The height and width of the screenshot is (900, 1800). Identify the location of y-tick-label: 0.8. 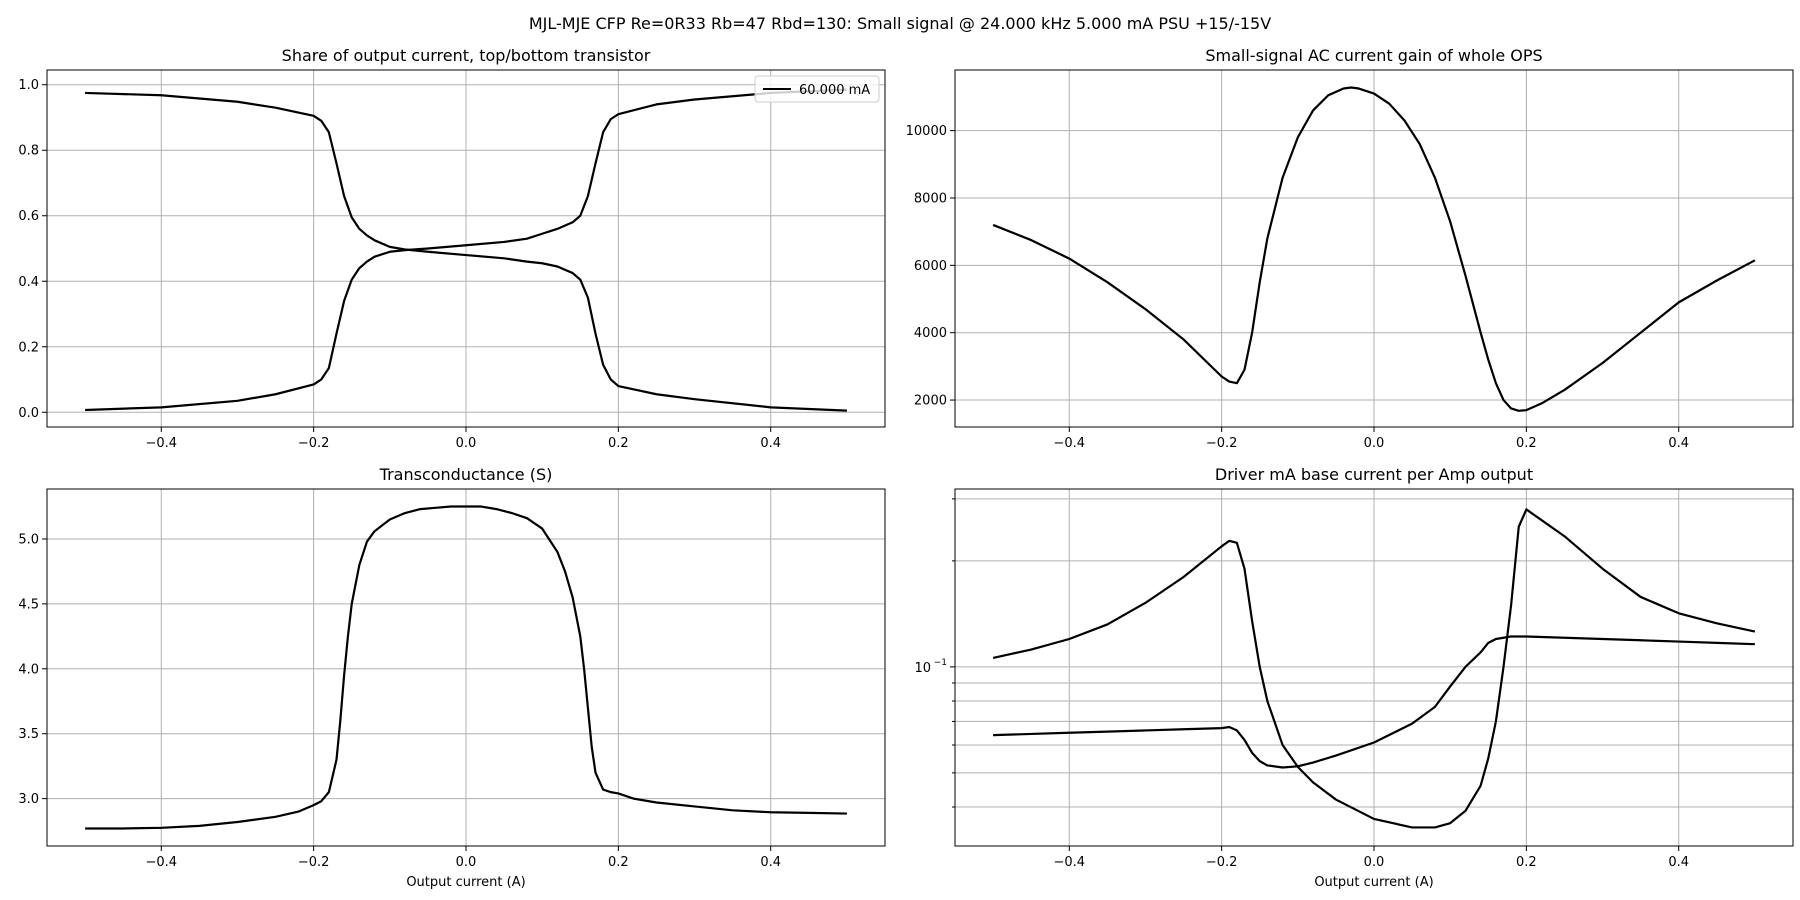
(28, 151).